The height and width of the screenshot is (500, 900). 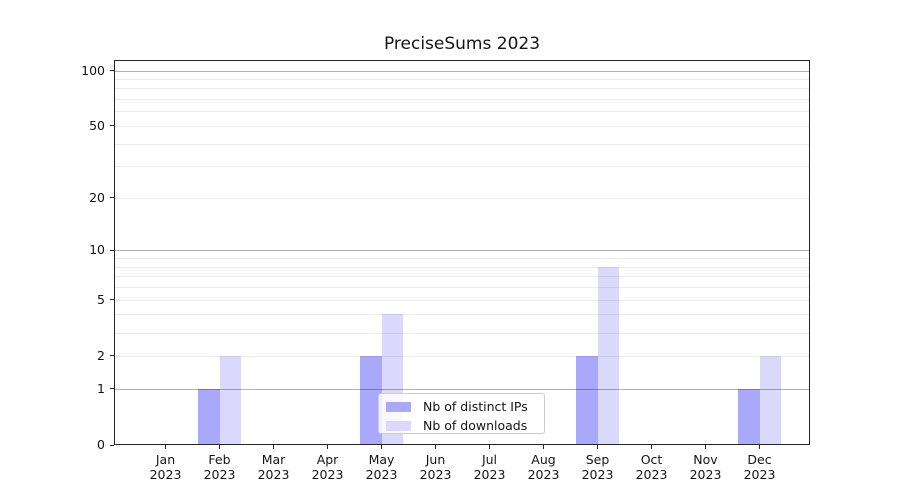 What do you see at coordinates (101, 299) in the screenshot?
I see `y-tick-label: 5` at bounding box center [101, 299].